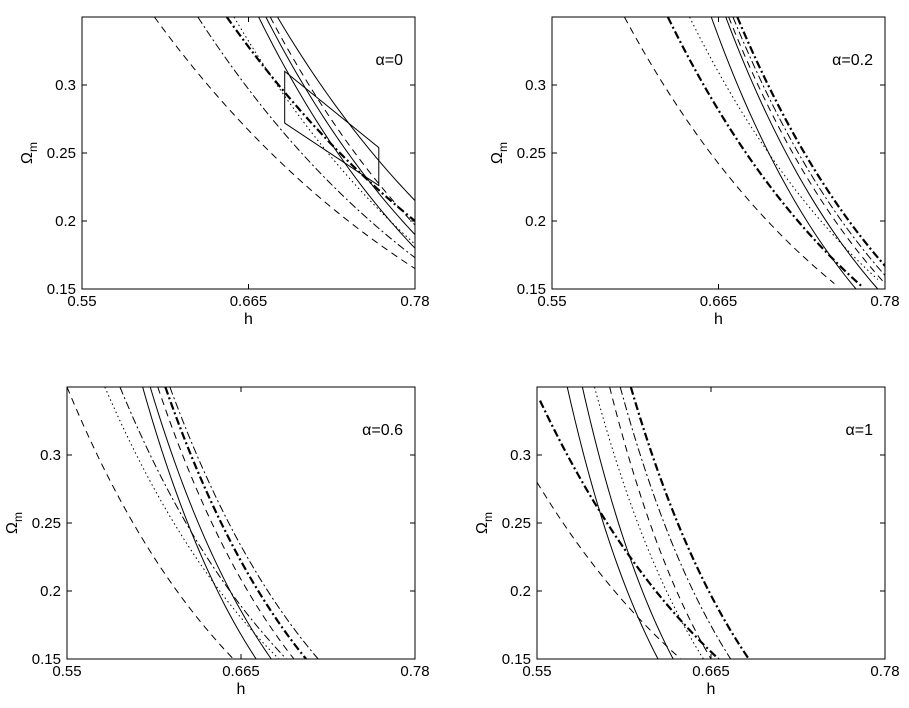  What do you see at coordinates (852, 60) in the screenshot?
I see `panel-annotation: α=0.2` at bounding box center [852, 60].